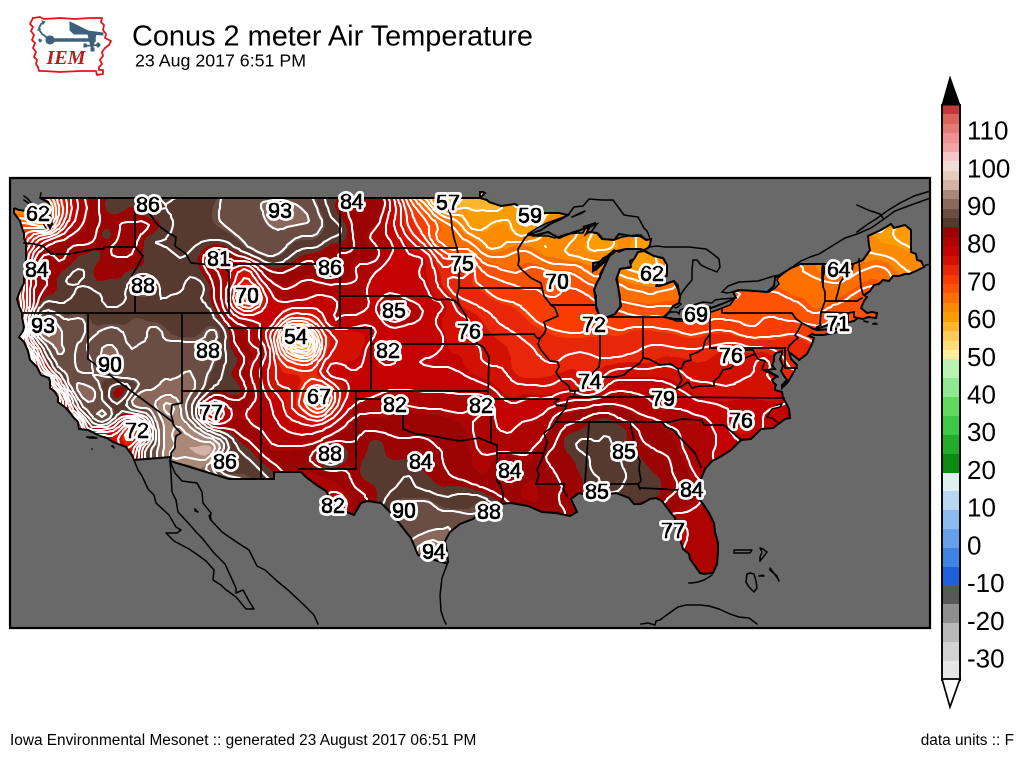 This screenshot has width=1024, height=768. I want to click on svg-text: 60, so click(981, 319).